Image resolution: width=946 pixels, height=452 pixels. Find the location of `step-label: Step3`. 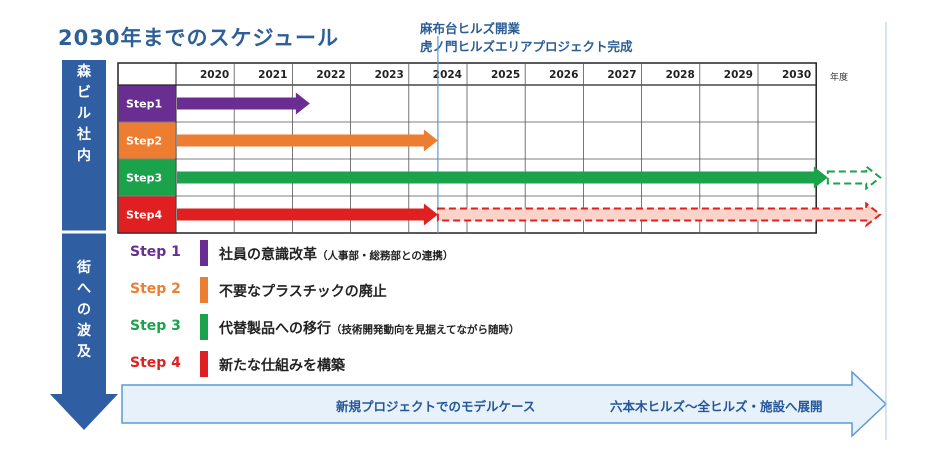

step-label: Step3 is located at coordinates (144, 178).